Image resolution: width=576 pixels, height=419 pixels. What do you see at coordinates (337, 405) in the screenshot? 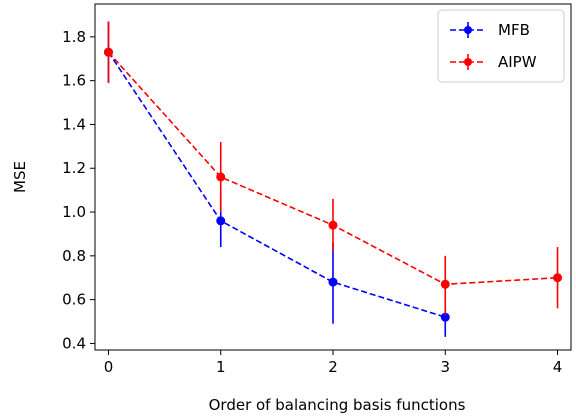
I see `x-axis-label: Order of balancing basis functions` at bounding box center [337, 405].